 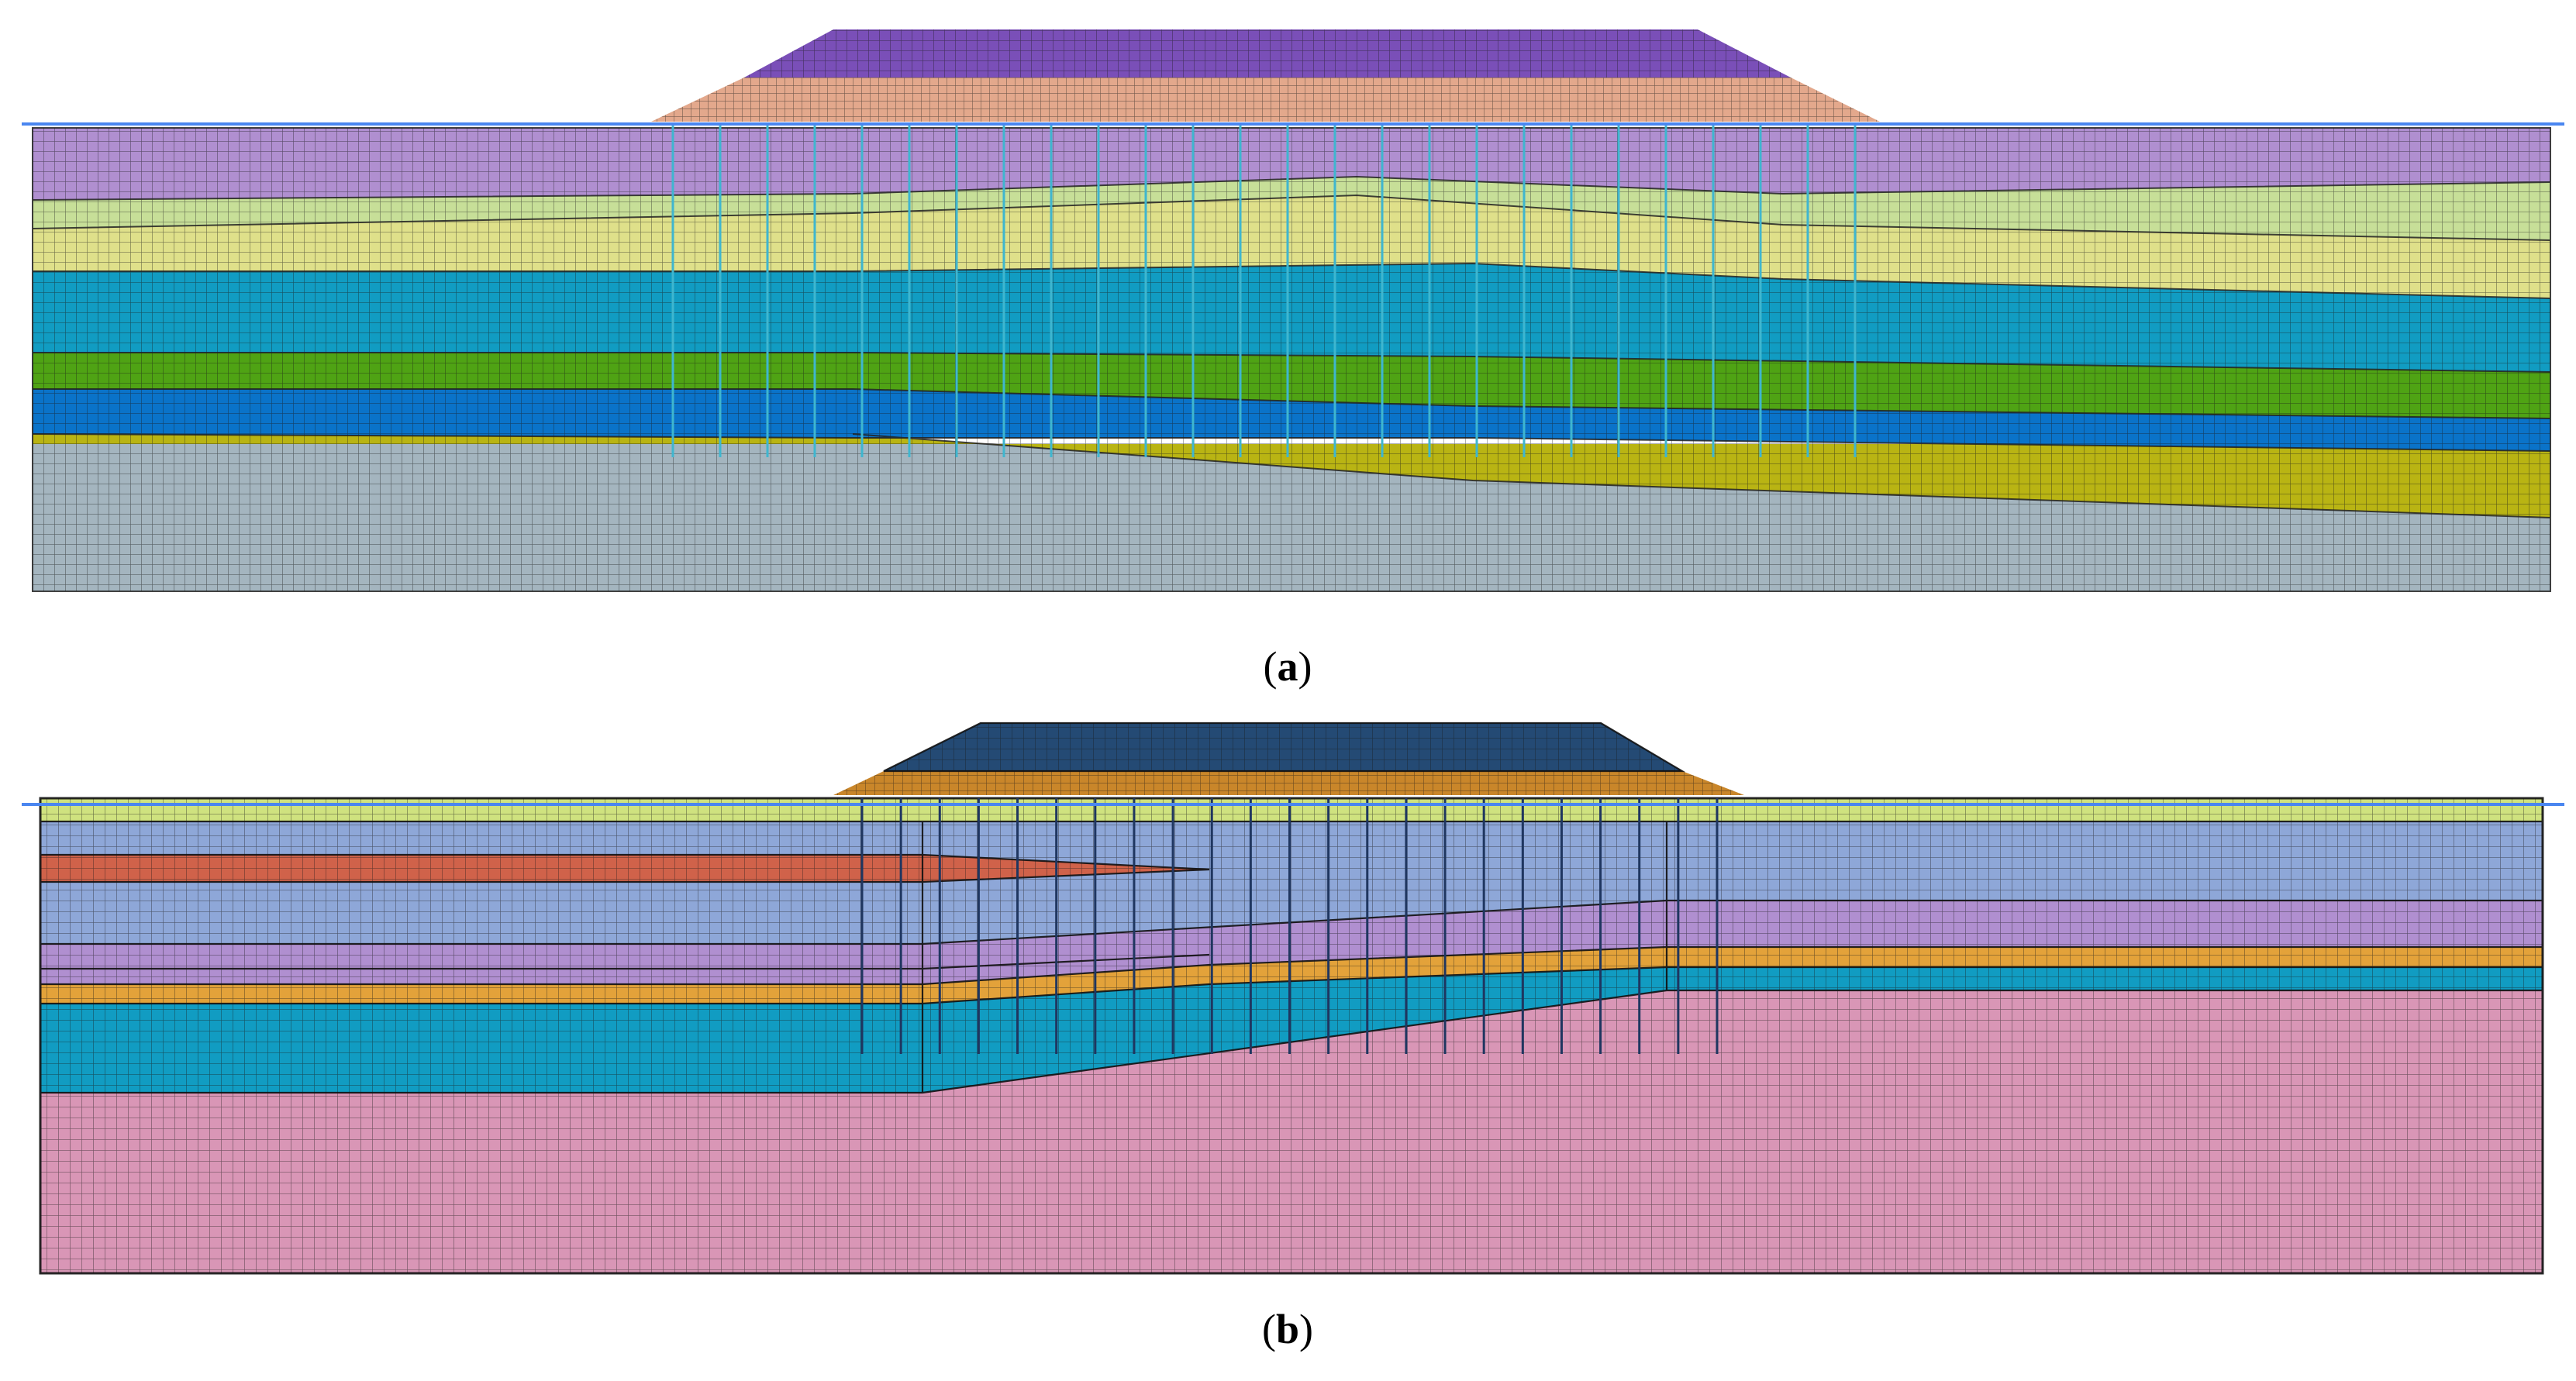 What do you see at coordinates (1264, 290) in the screenshot?
I see `panel-a-piles` at bounding box center [1264, 290].